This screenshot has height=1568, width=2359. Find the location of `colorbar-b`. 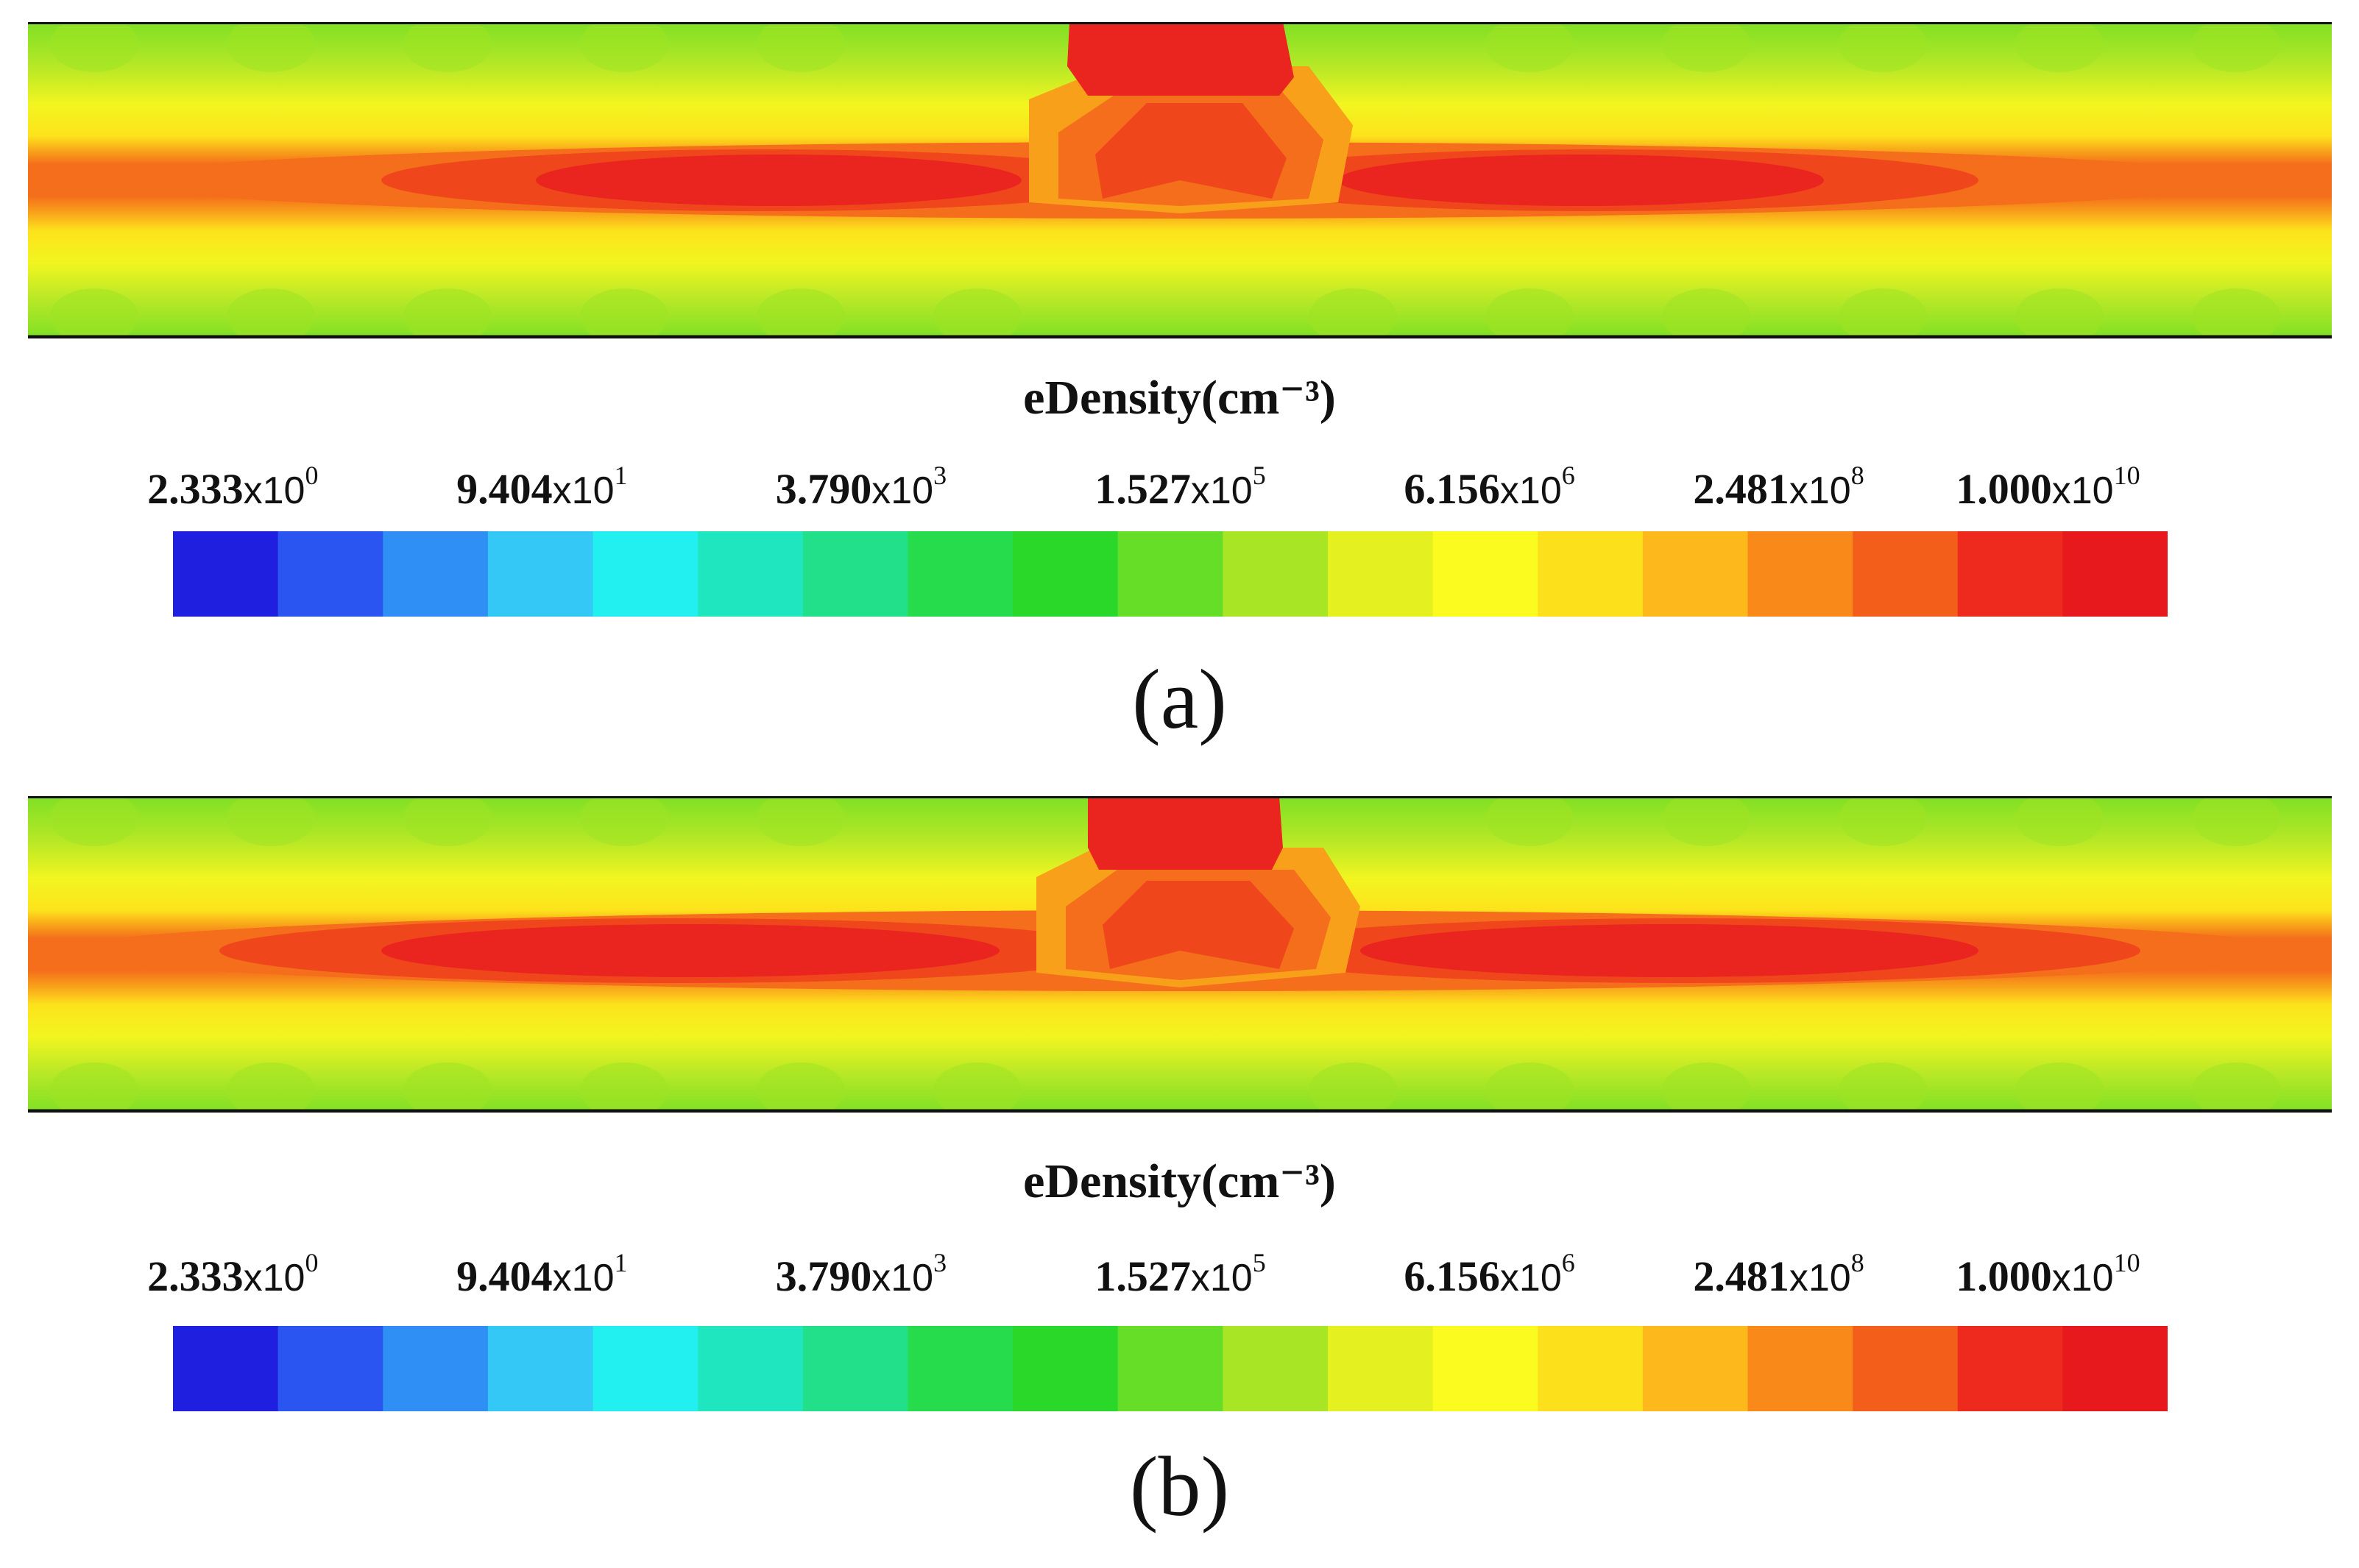

colorbar-b is located at coordinates (1170, 1368).